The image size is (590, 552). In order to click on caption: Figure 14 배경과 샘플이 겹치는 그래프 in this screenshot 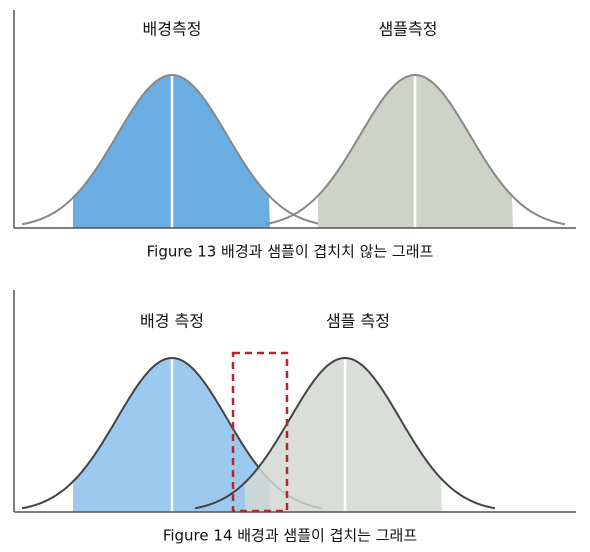, I will do `click(290, 536)`.